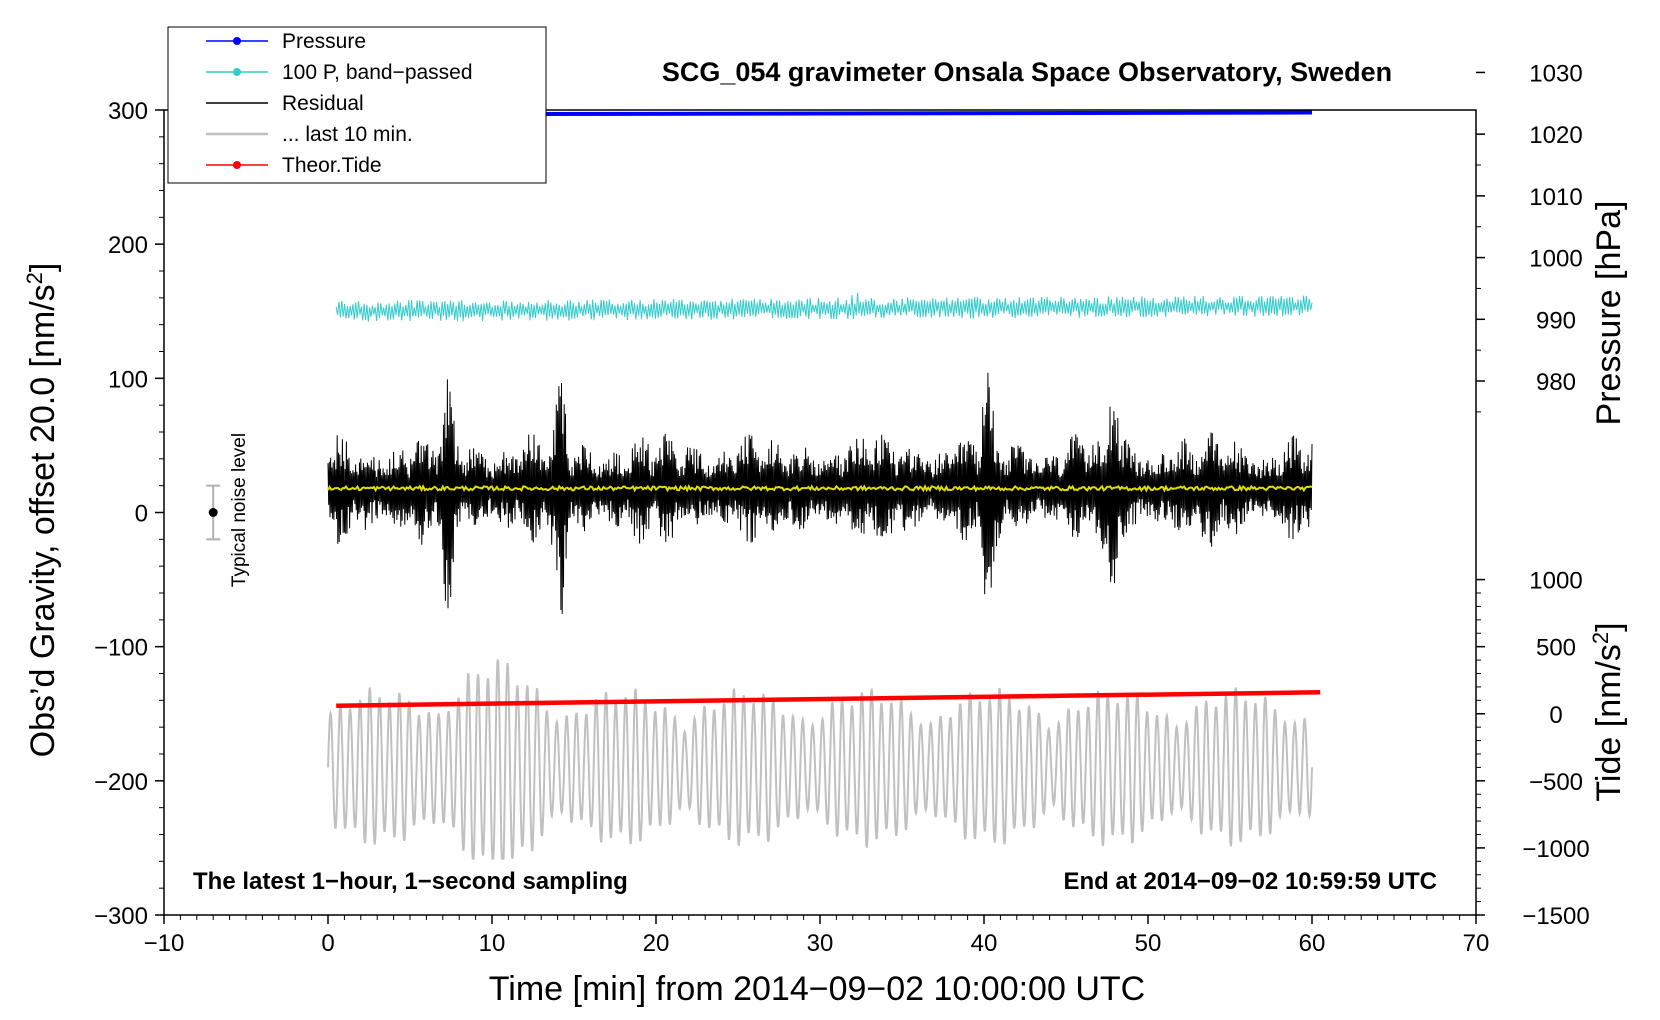 Image resolution: width=1660 pixels, height=1020 pixels. Describe the element at coordinates (828, 699) in the screenshot. I see `tide-series-line` at that location.